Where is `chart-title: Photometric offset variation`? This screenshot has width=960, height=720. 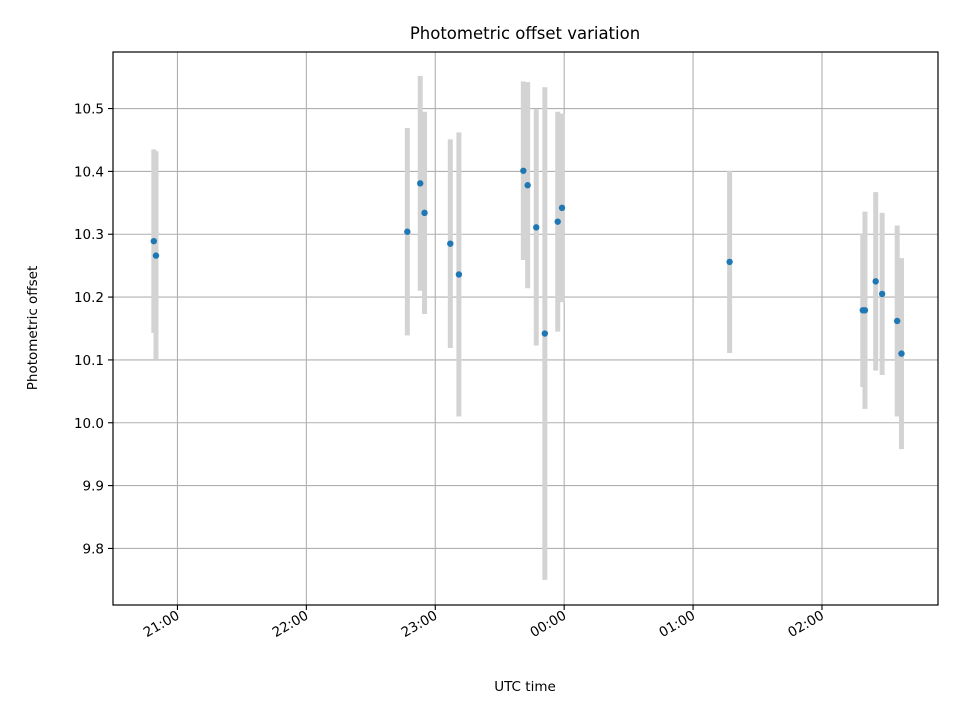
chart-title: Photometric offset variation is located at coordinates (525, 33).